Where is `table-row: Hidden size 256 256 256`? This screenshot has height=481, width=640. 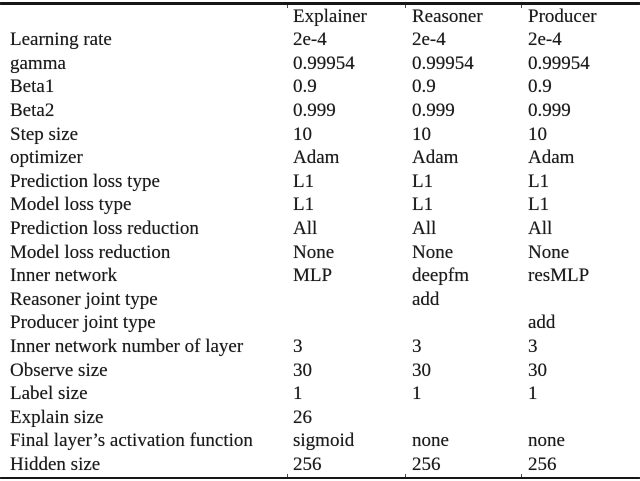
table-row: Hidden size 256 256 256 is located at coordinates (320, 465).